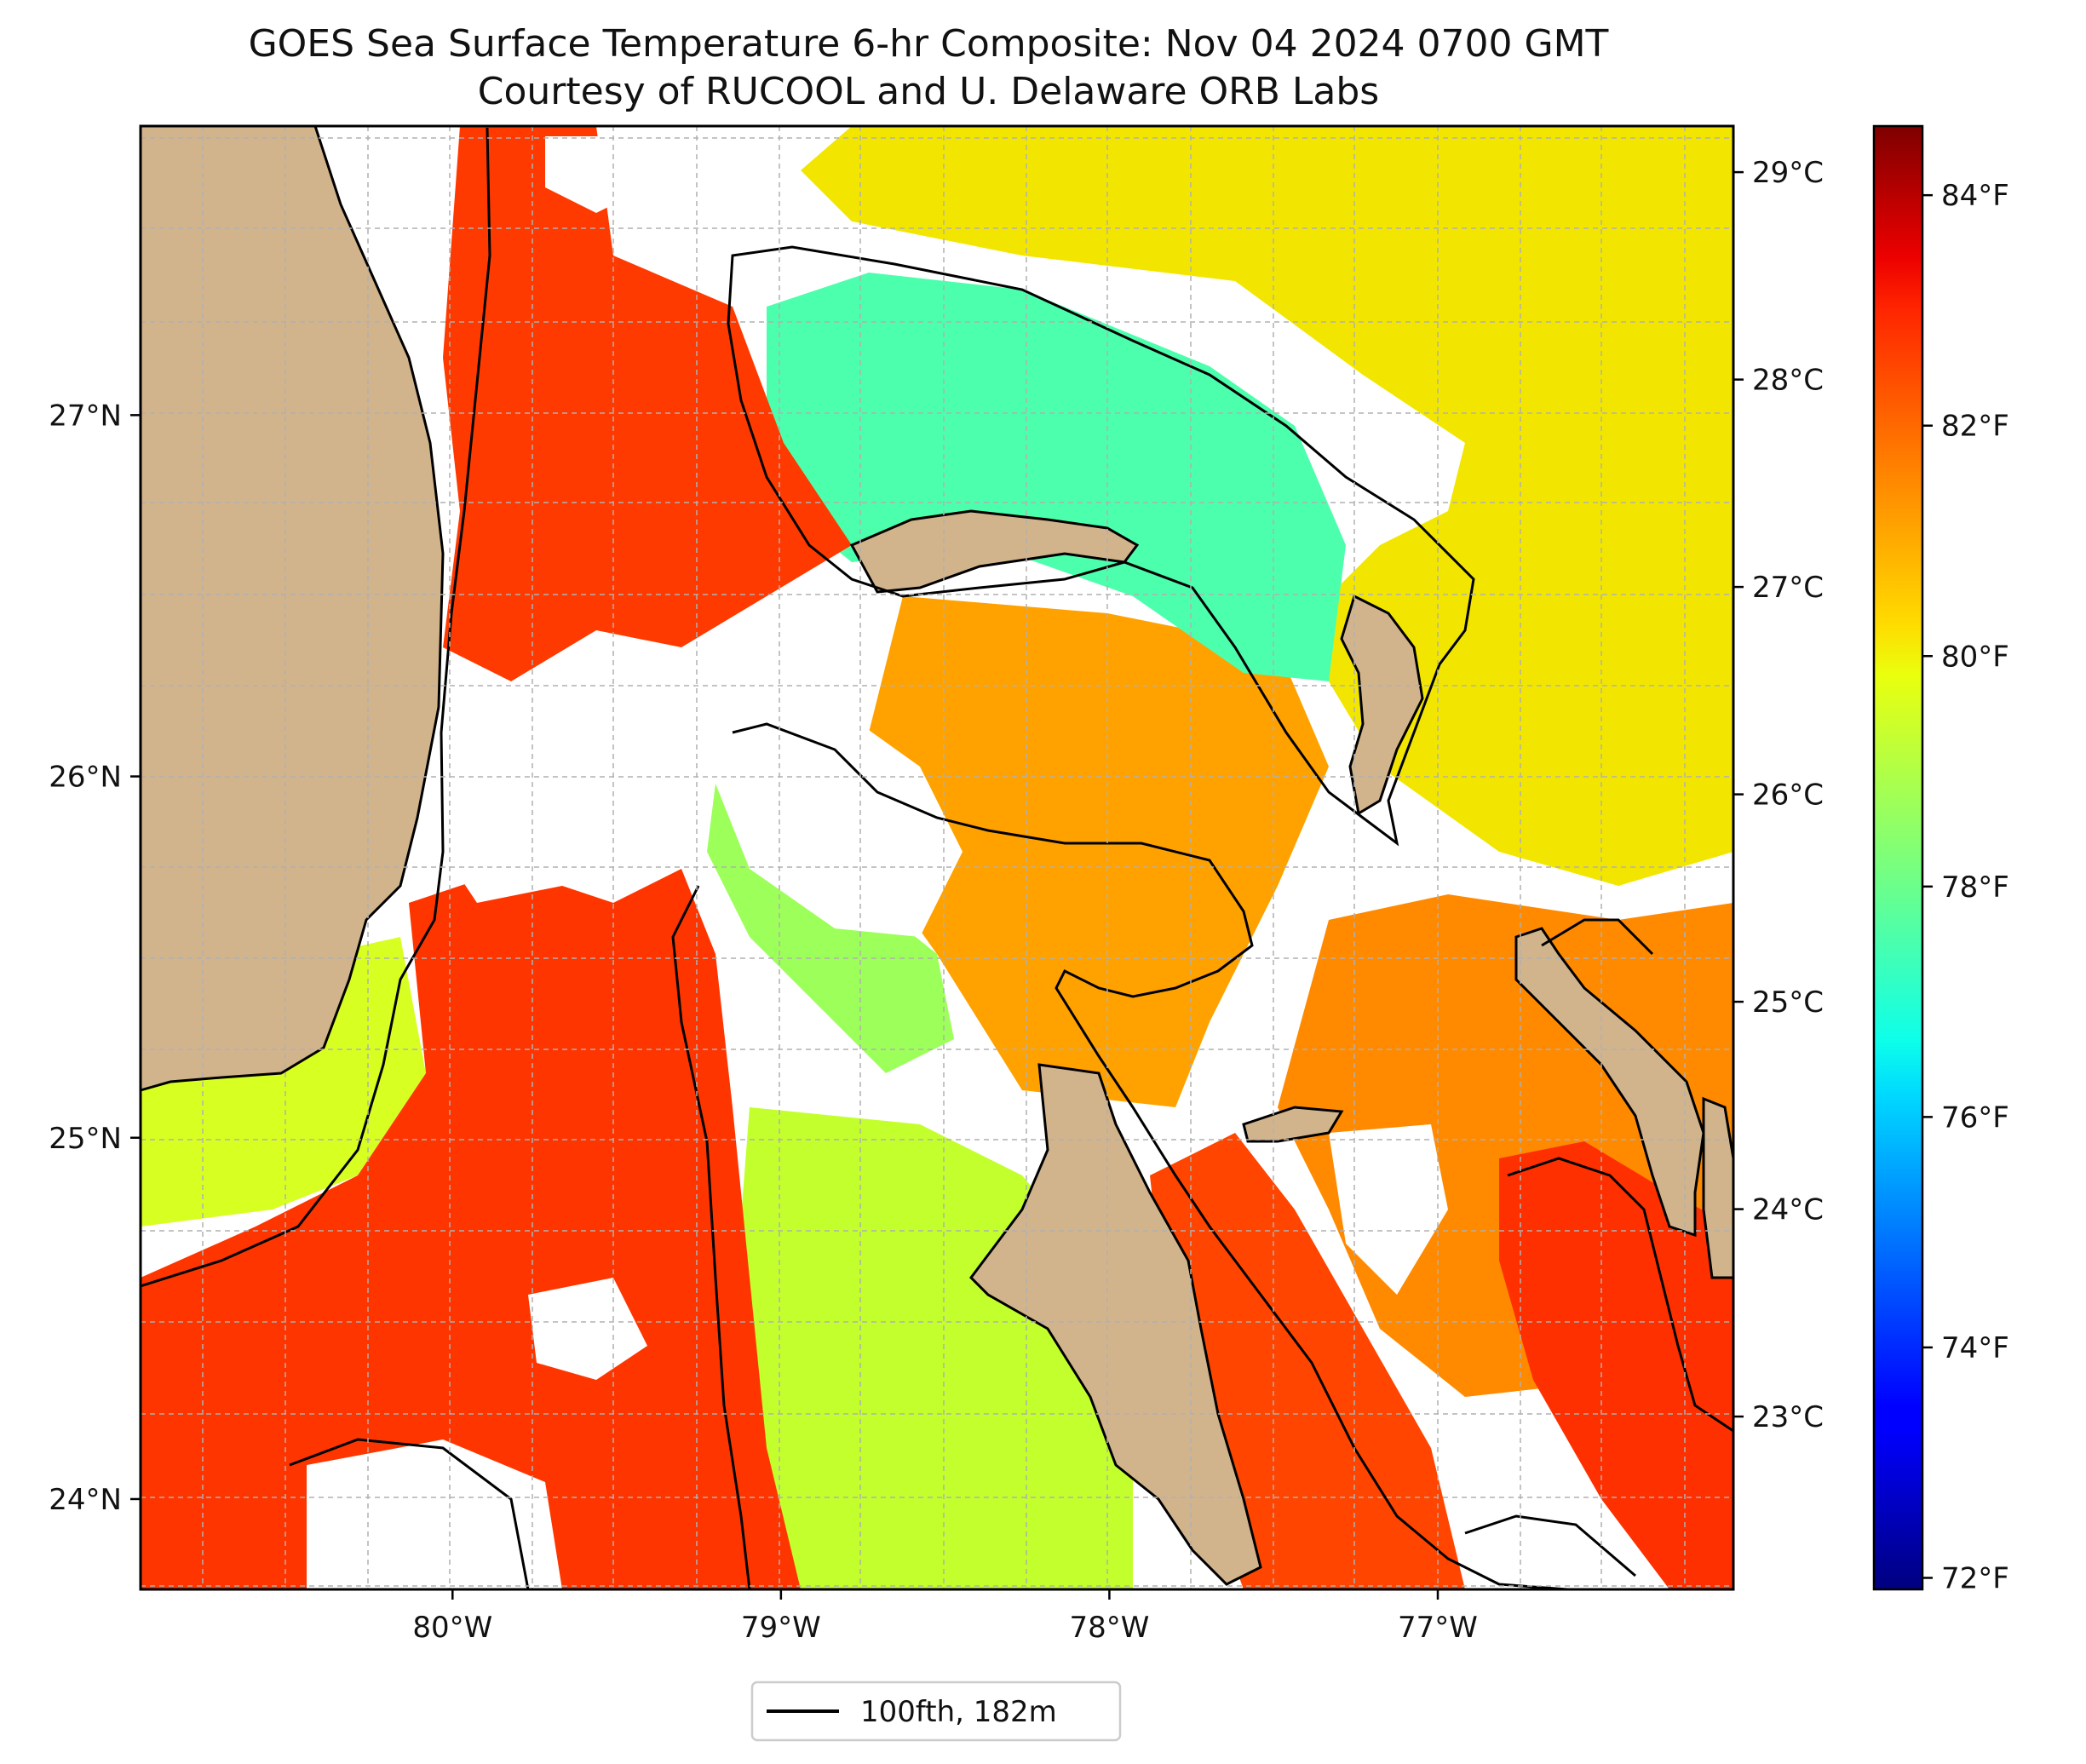  What do you see at coordinates (1975, 888) in the screenshot?
I see `colorbar-tick-label: 78°F` at bounding box center [1975, 888].